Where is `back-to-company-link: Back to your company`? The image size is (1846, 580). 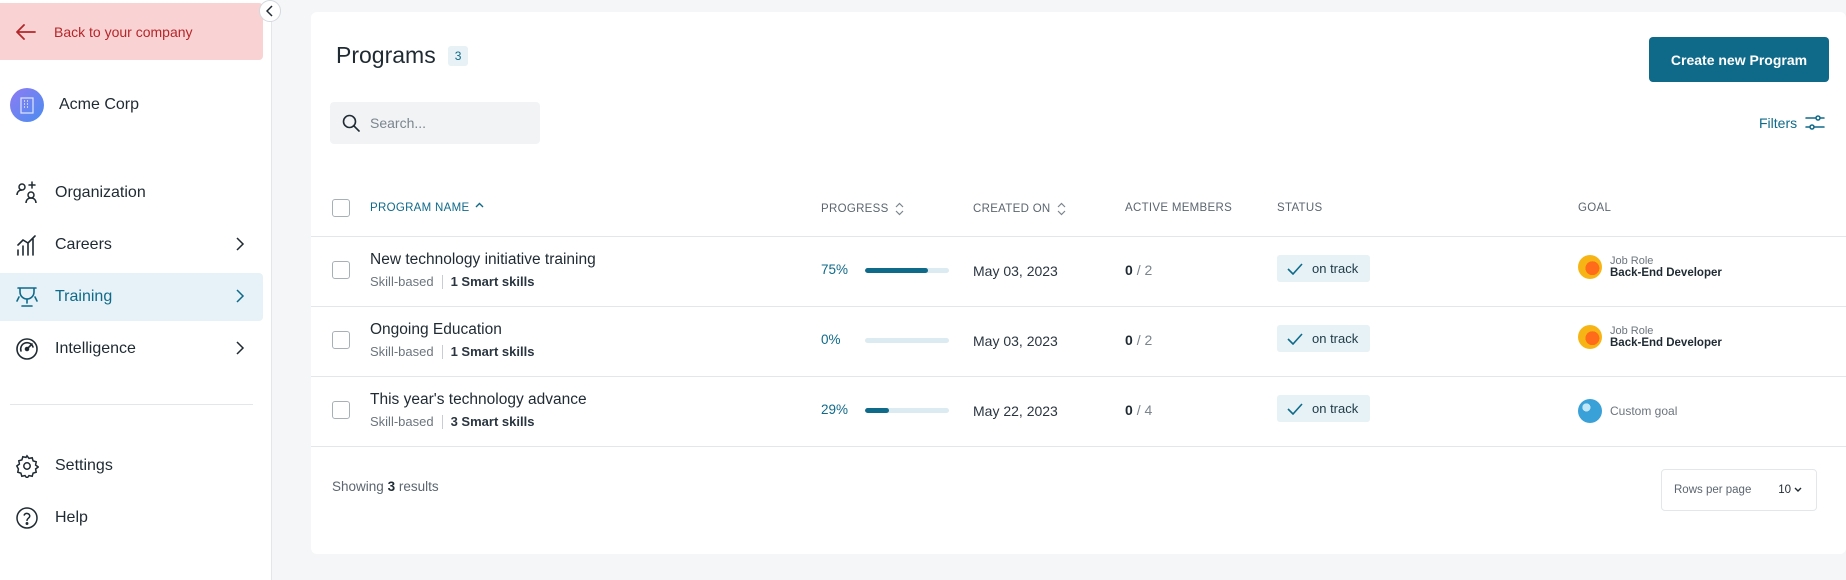
back-to-company-link: Back to your company is located at coordinates (131, 31).